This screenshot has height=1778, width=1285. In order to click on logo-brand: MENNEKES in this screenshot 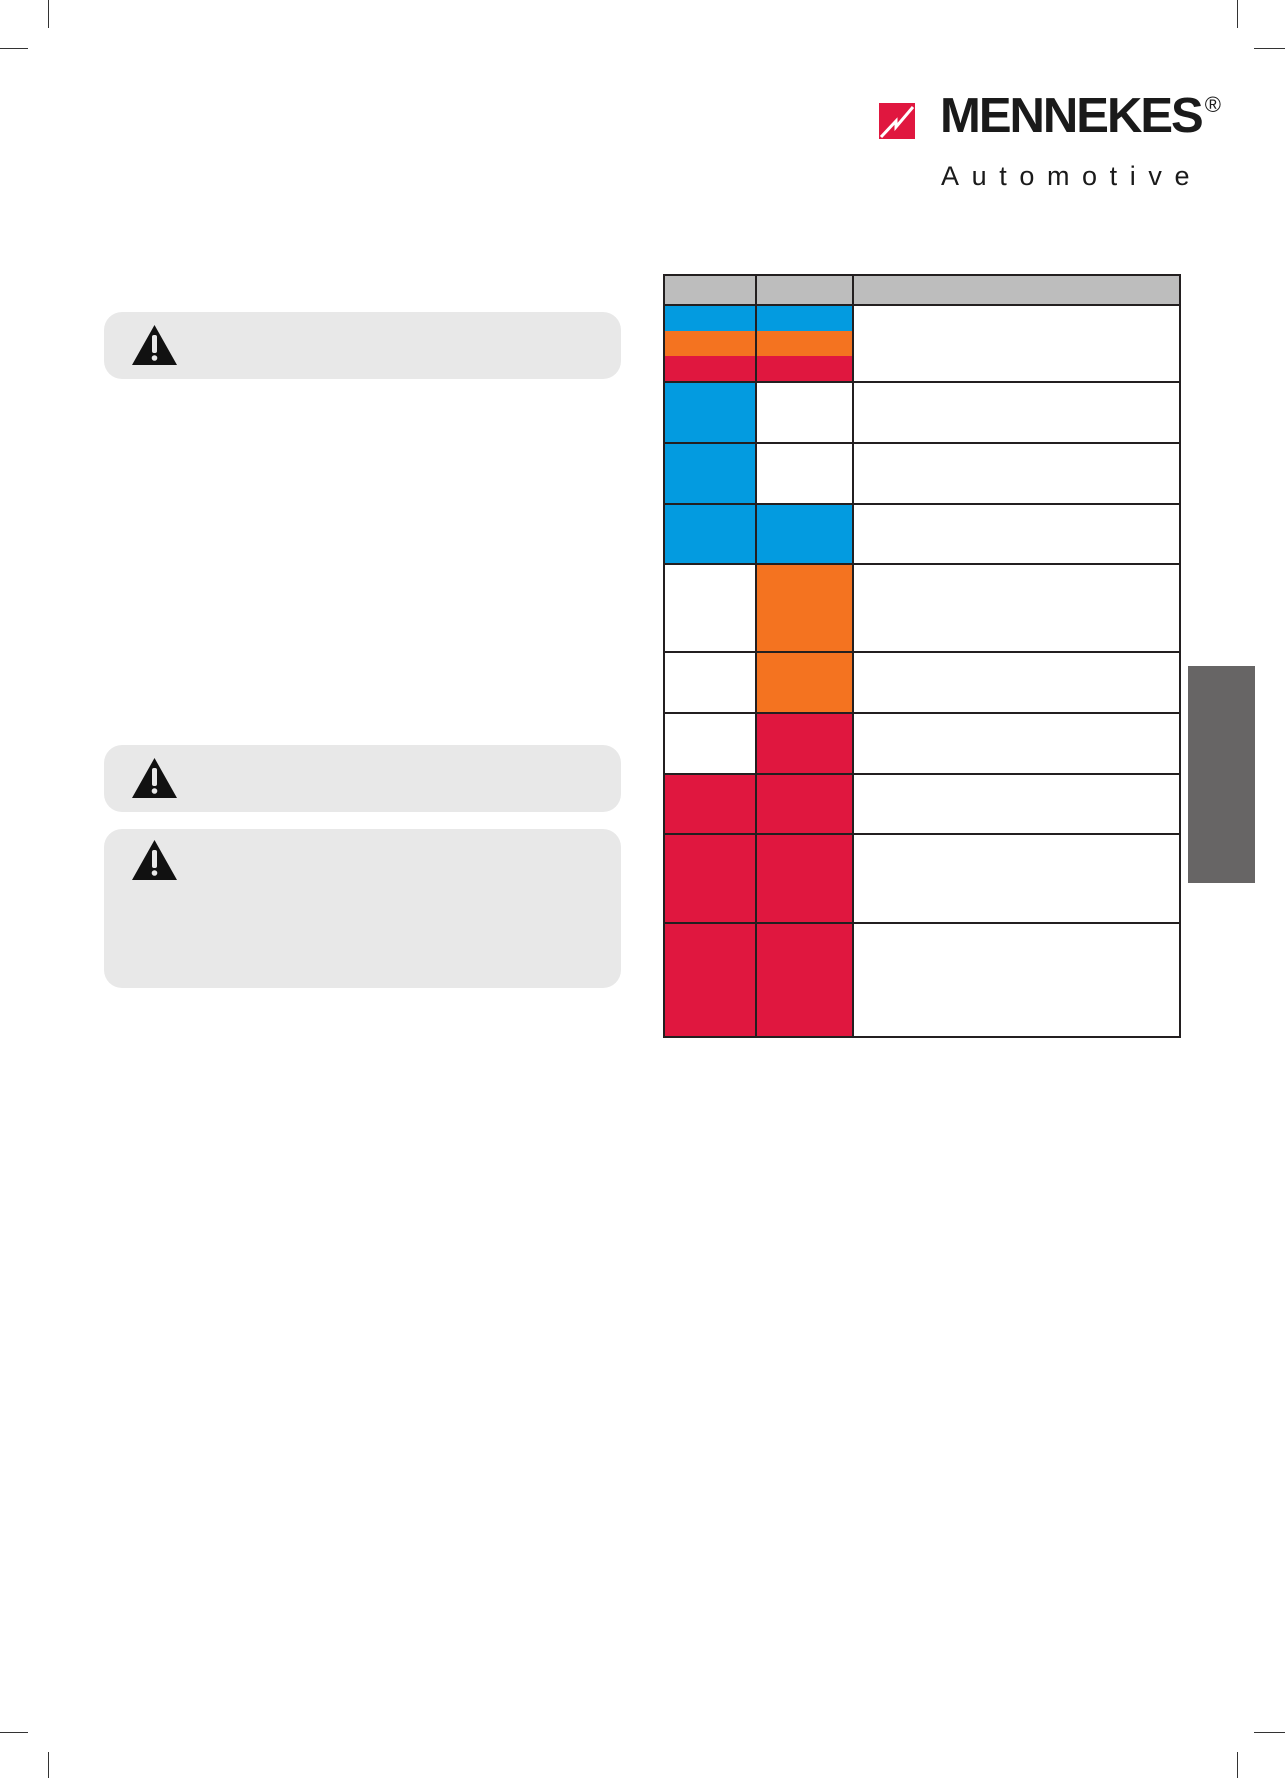, I will do `click(1072, 116)`.